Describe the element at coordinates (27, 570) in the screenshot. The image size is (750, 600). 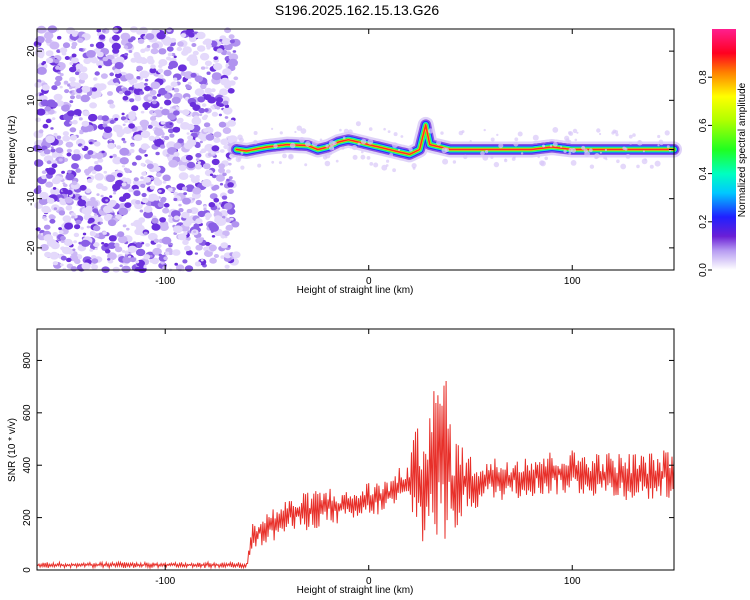
I see `y-tick-label: 0` at that location.